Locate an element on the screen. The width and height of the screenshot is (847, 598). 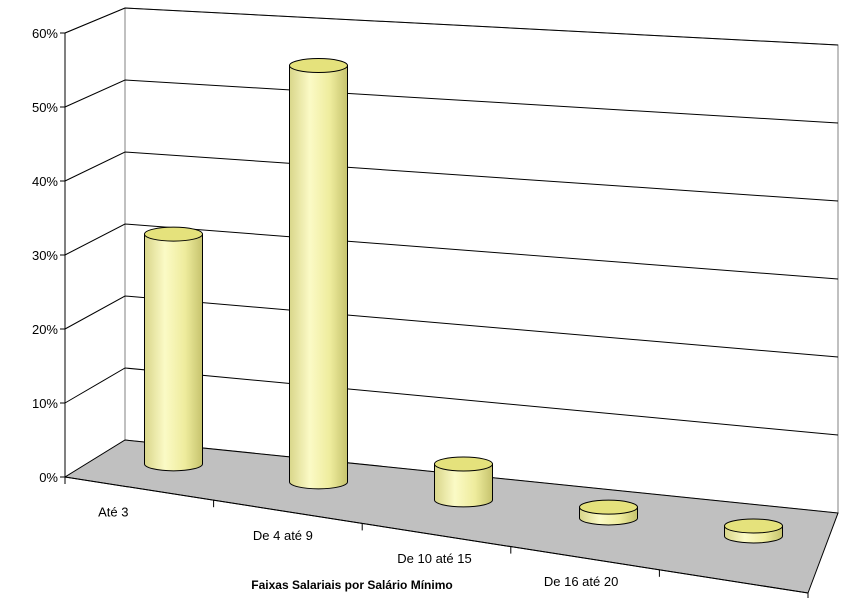
side-wall is located at coordinates (95, 242).